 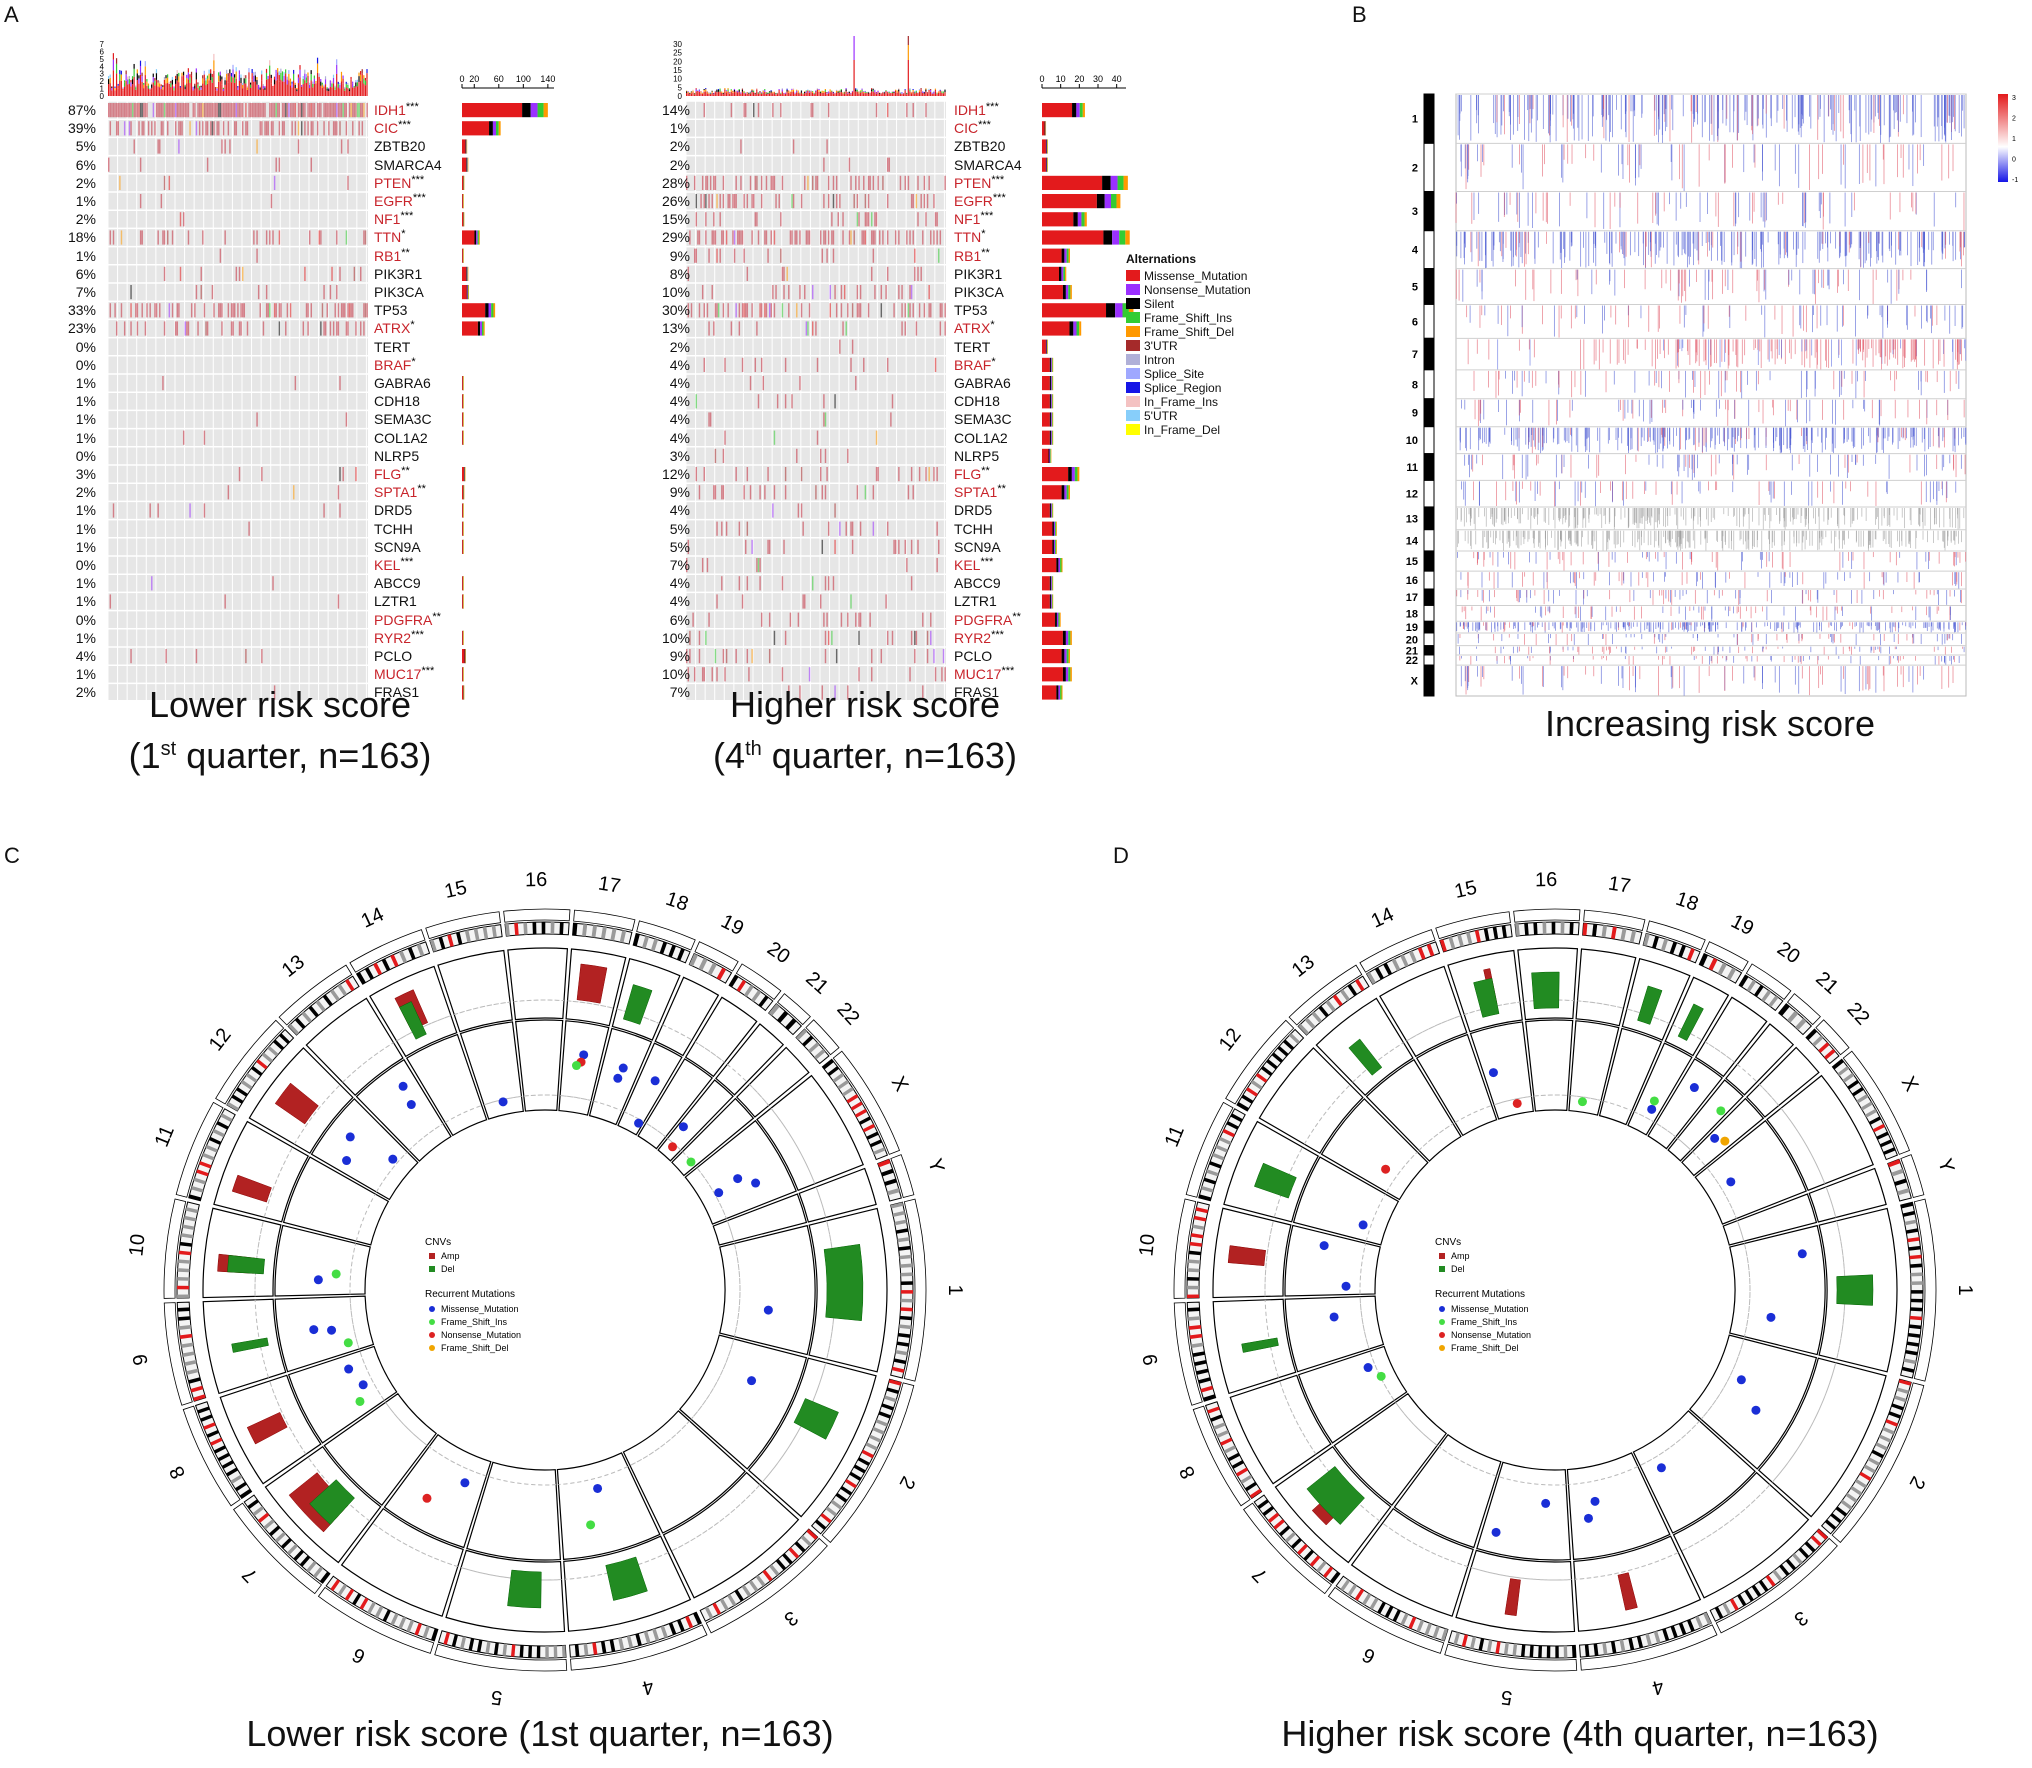 I want to click on gene-row: 2% SPTA1 **, so click(x=277, y=492).